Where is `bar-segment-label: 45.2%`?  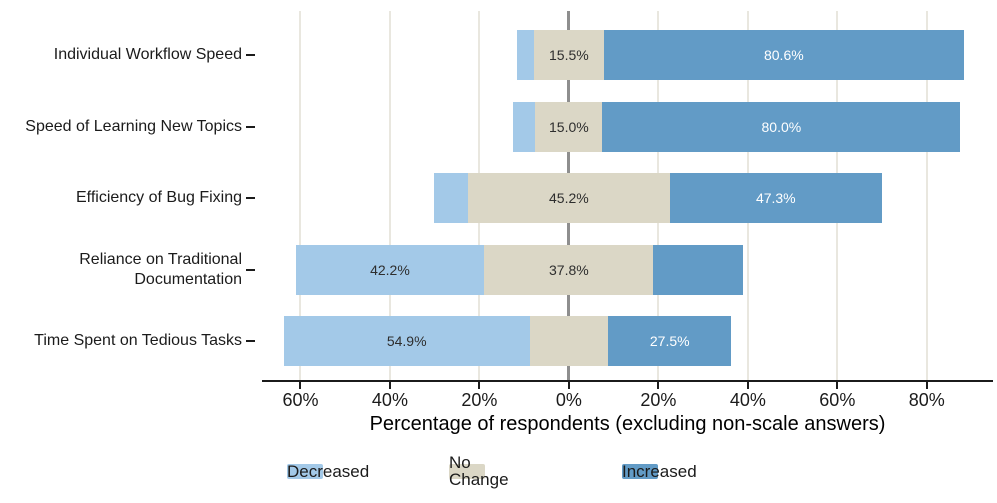
bar-segment-label: 45.2% is located at coordinates (569, 198).